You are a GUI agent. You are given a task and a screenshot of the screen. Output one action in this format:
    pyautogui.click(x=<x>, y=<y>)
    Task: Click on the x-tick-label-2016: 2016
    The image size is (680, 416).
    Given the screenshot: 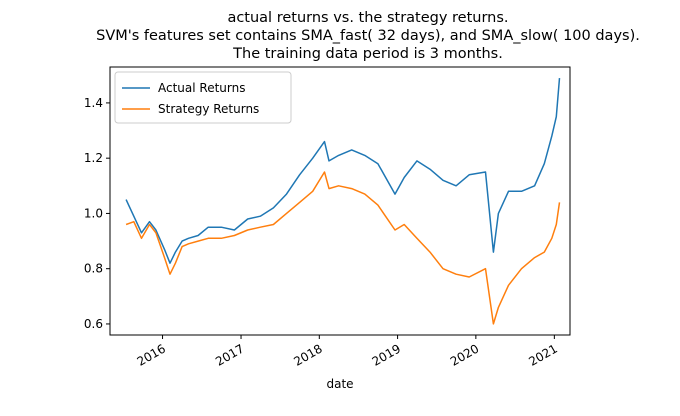 What is the action you would take?
    pyautogui.click(x=151, y=354)
    